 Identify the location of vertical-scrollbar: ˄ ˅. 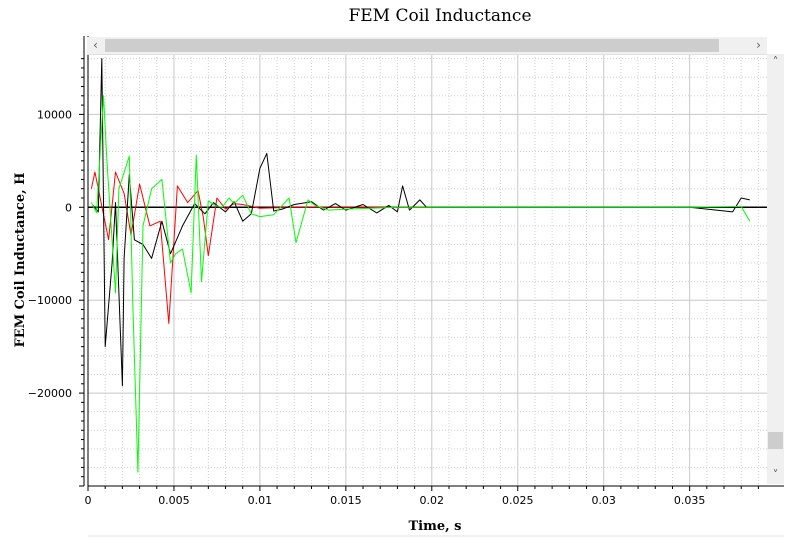
(775, 269).